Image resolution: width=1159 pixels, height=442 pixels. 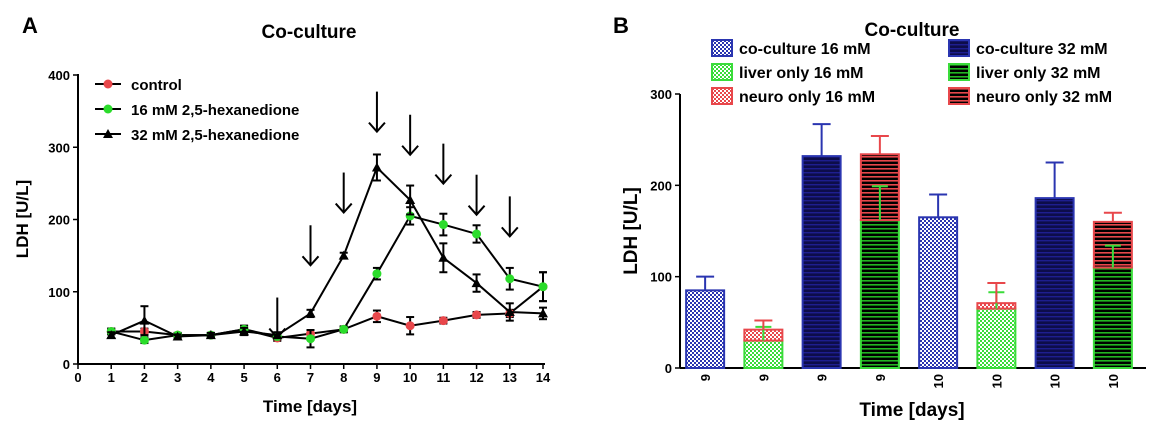 I want to click on chart-b-title: Co-culture, so click(x=912, y=30).